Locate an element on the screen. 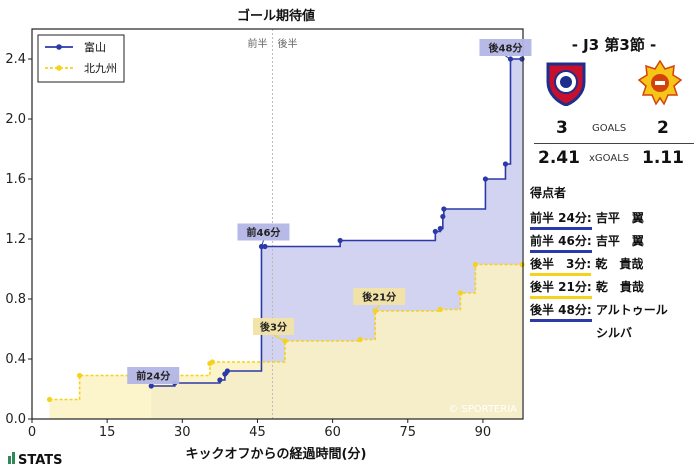 This screenshot has width=700, height=474. x-tick-label: 30 is located at coordinates (182, 432).